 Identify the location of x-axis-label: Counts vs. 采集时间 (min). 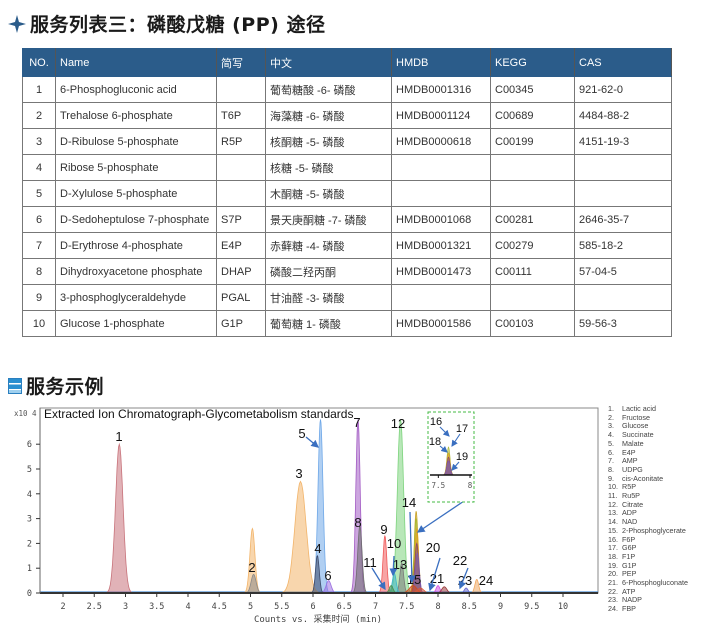
(318, 619).